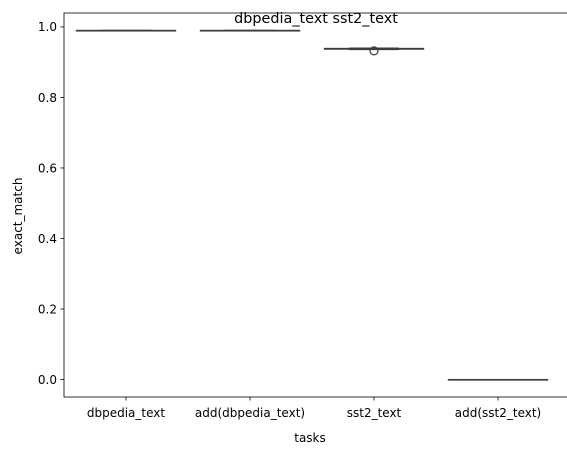 The width and height of the screenshot is (567, 455). I want to click on box-add(dbpedia_text), so click(250, 30).